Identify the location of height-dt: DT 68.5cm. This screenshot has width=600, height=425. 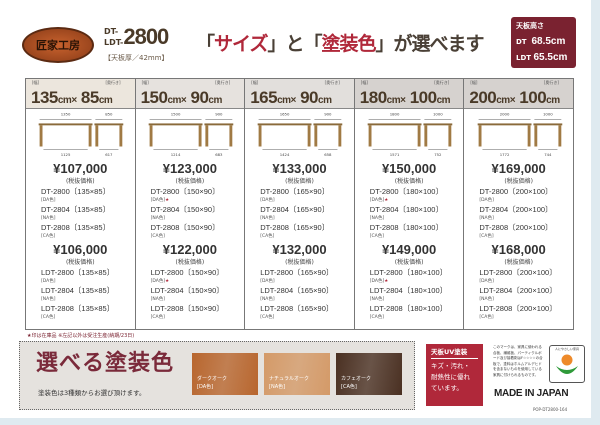
(543, 42).